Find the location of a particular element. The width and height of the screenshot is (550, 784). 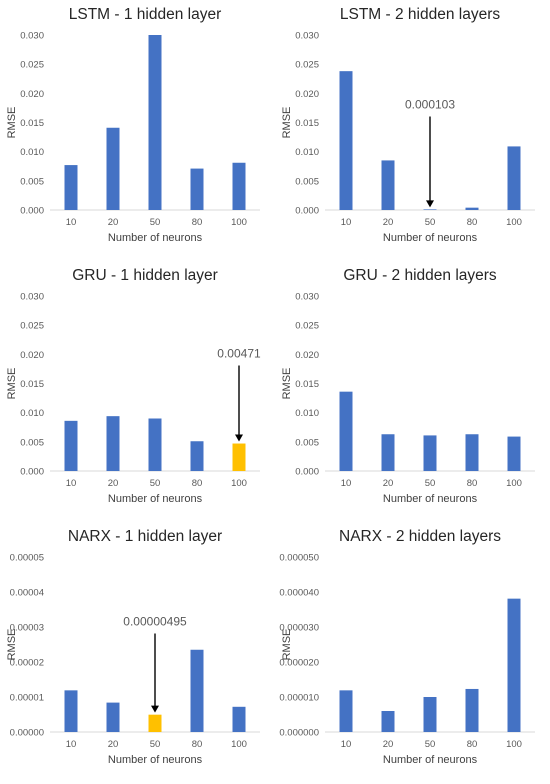

y-tick-label: 0.00002 is located at coordinates (27, 663).